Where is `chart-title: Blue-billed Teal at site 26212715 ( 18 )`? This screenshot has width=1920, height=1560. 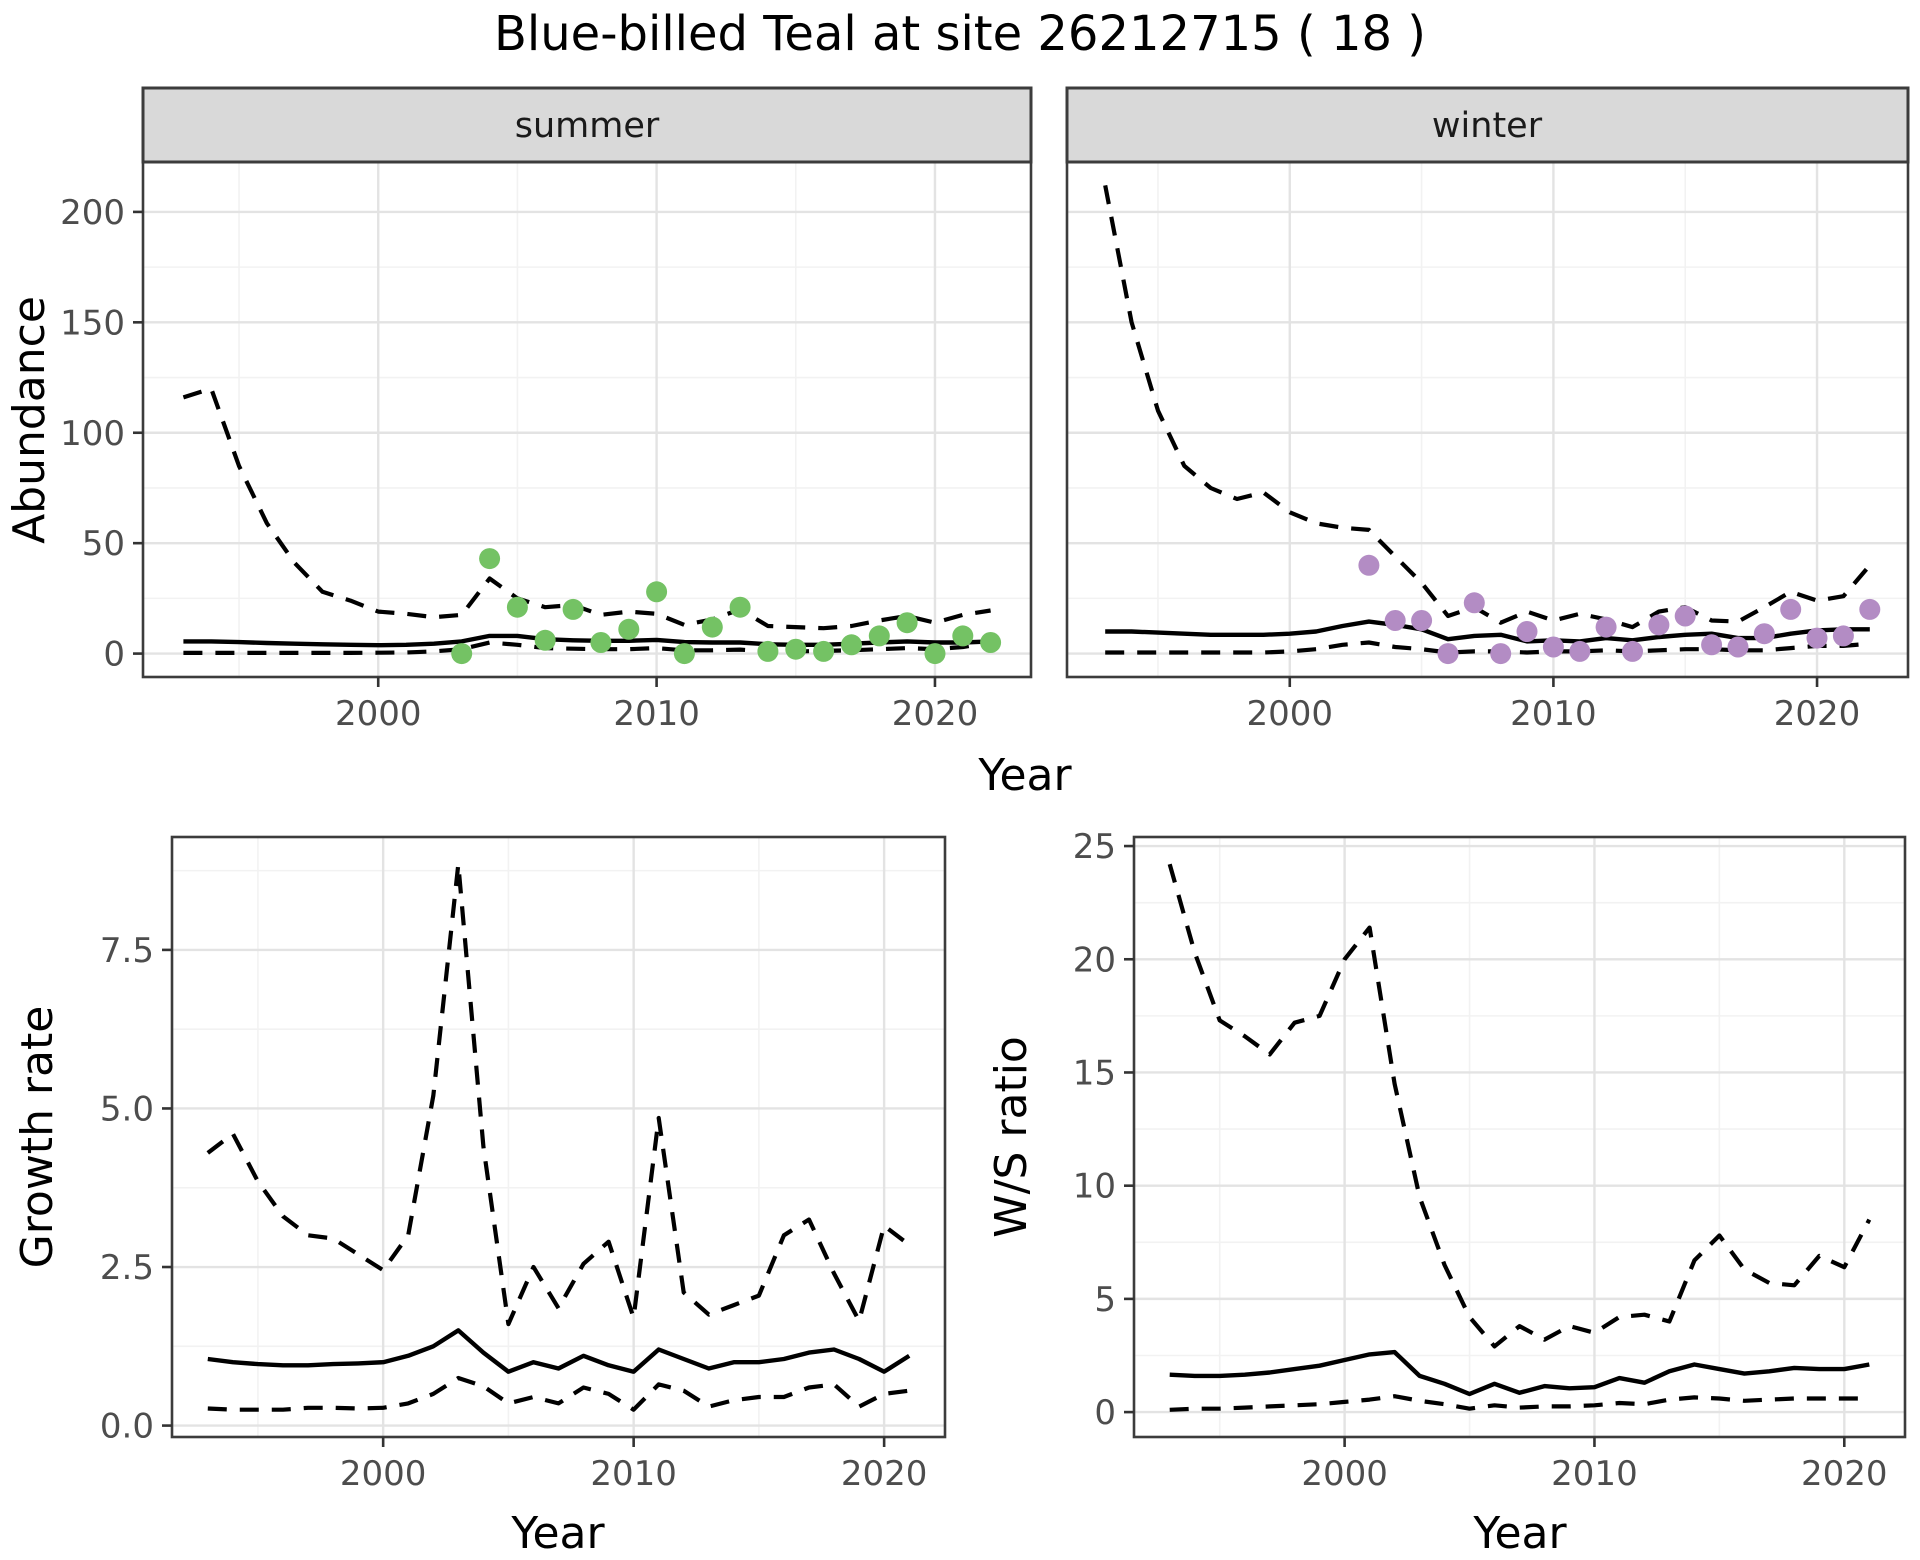 chart-title: Blue-billed Teal at site 26212715 ( 18 ) is located at coordinates (960, 34).